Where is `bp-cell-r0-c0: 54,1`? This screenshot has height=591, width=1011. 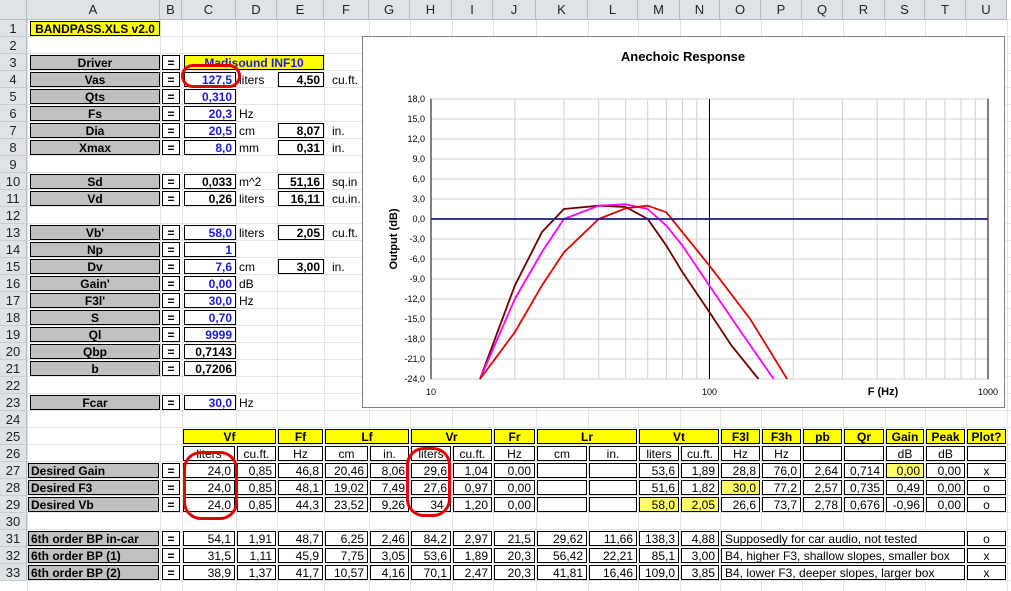
bp-cell-r0-c0: 54,1 is located at coordinates (209, 538).